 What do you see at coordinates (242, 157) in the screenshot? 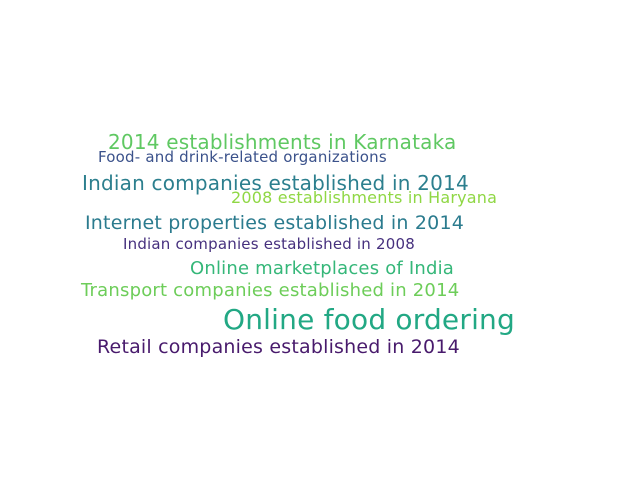
I see `word-food-and-drink-related-organizations: Food- and drink-related organizations` at bounding box center [242, 157].